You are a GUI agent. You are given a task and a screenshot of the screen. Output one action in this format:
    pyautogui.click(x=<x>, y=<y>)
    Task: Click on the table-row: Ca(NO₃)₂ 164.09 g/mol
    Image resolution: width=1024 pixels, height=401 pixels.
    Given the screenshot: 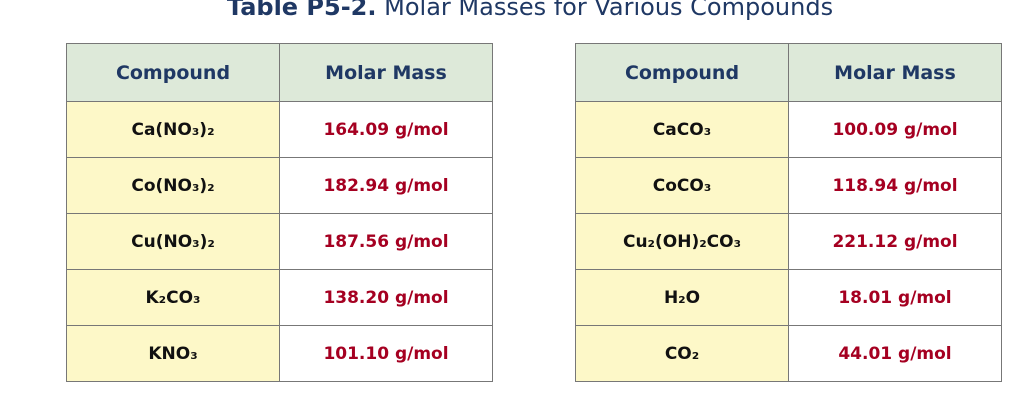 What is the action you would take?
    pyautogui.click(x=279, y=129)
    